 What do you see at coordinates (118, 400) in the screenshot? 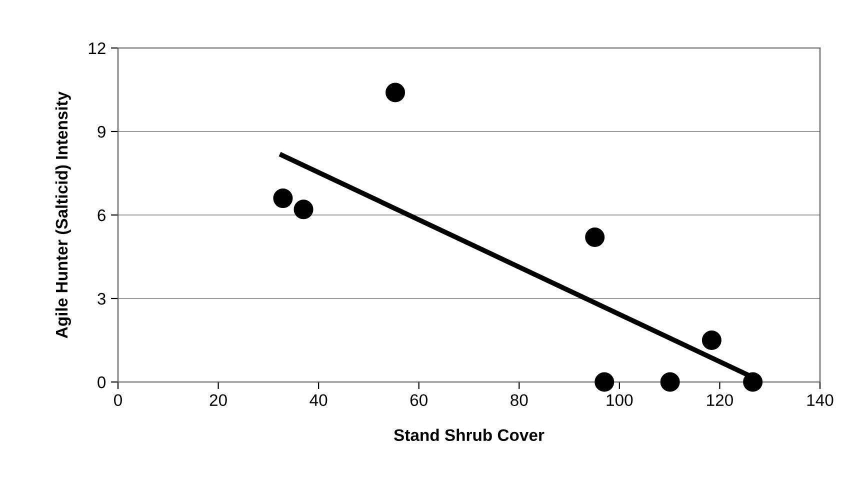
I see `x-tick-label: 0` at bounding box center [118, 400].